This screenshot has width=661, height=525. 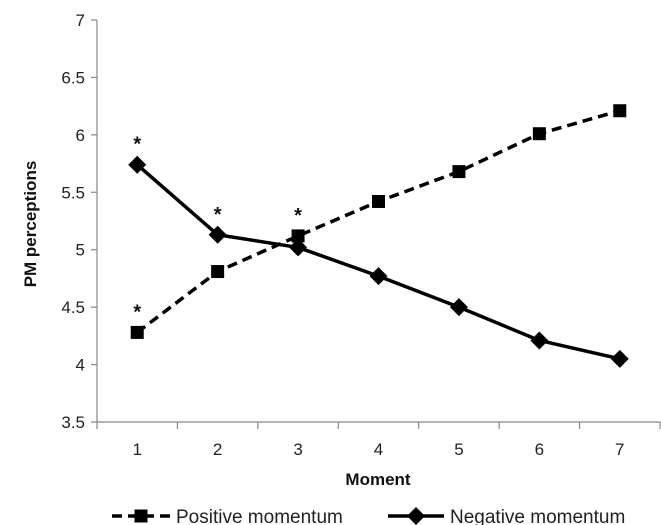 I want to click on annotations: * * * *, so click(x=217, y=229).